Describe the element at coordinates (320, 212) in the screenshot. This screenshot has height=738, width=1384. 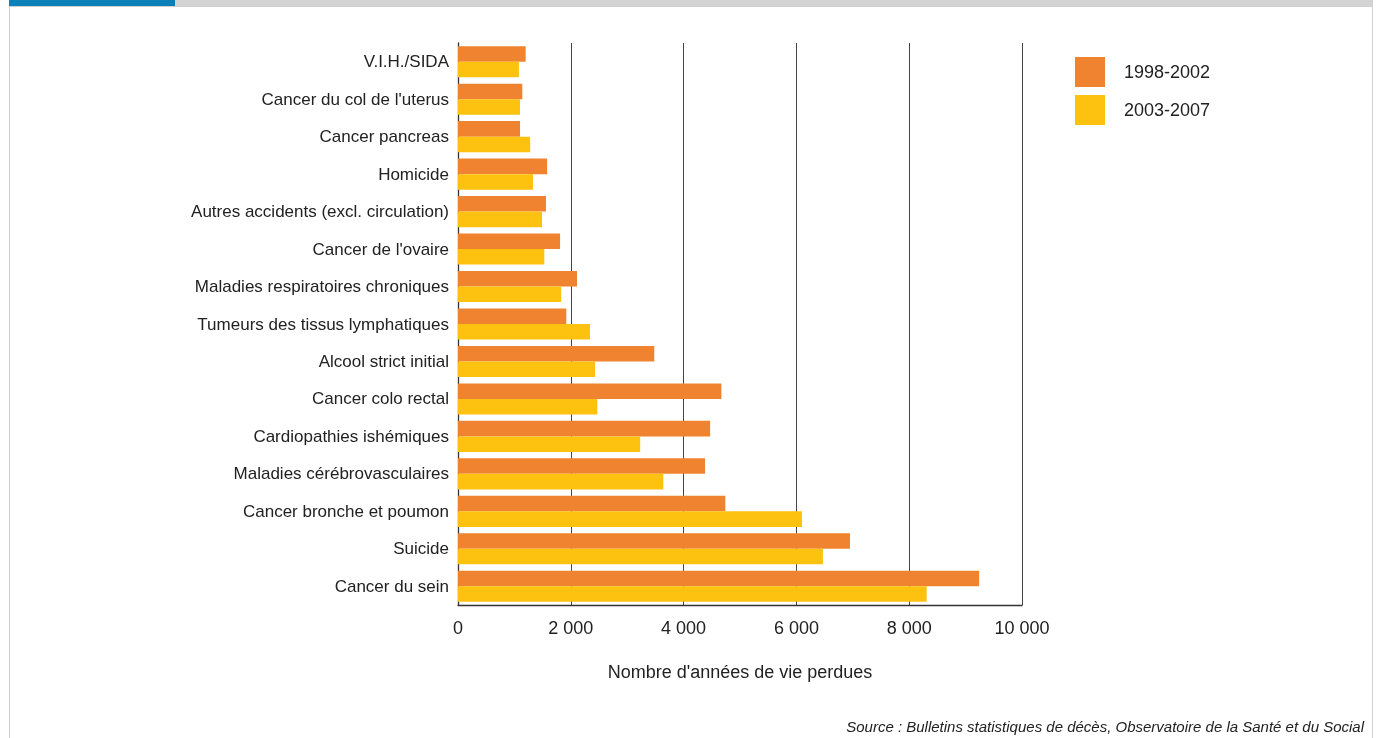
I see `y-tick-label: Autres accidents (excl. circulation)` at that location.